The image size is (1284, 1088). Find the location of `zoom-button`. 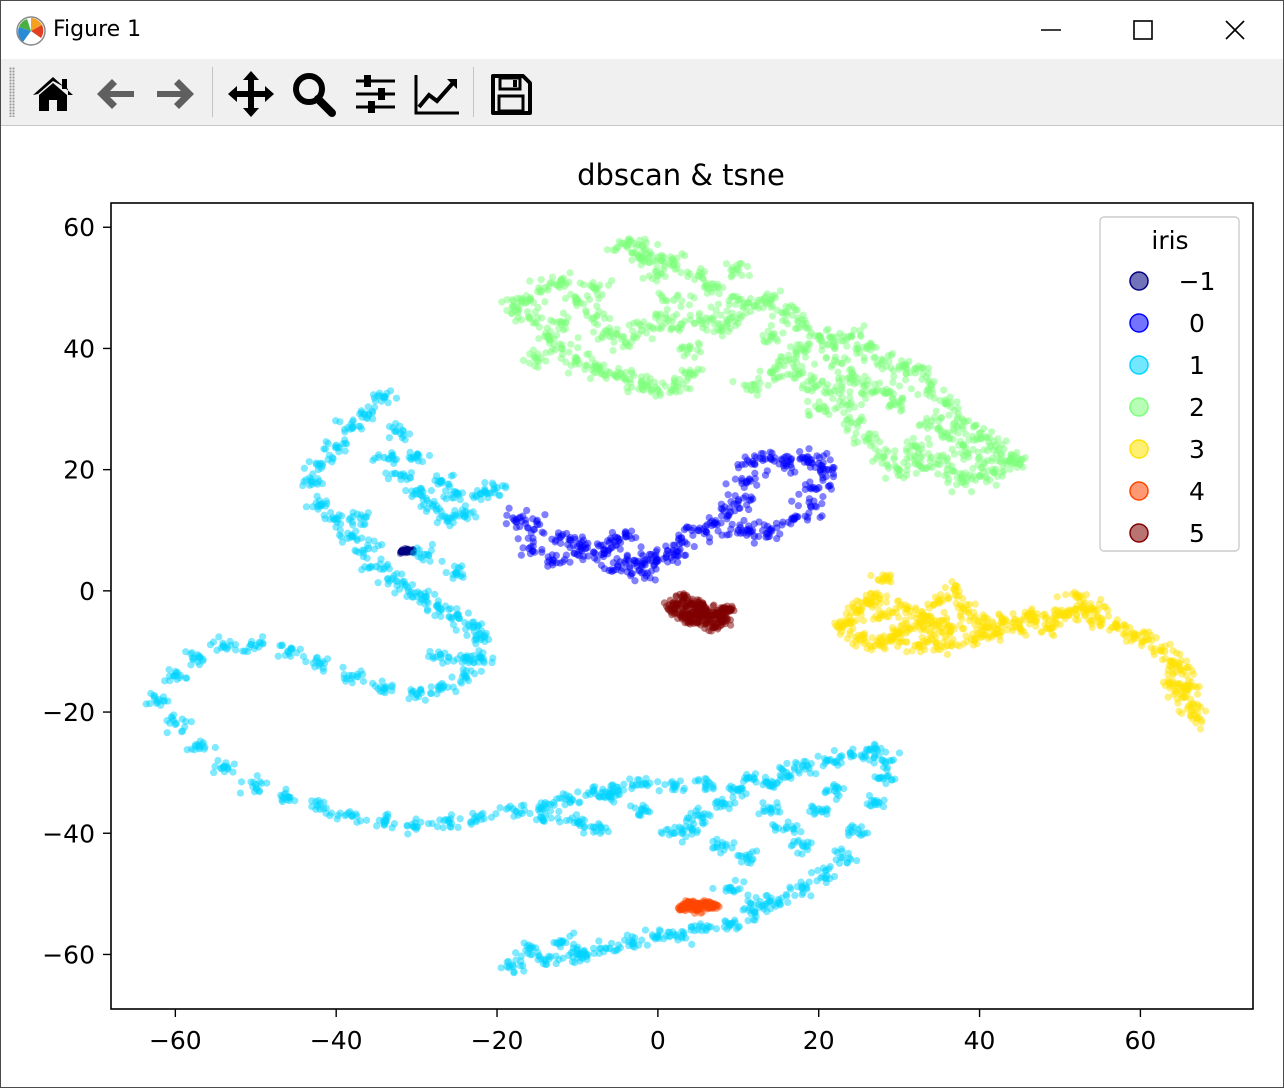

zoom-button is located at coordinates (313, 94).